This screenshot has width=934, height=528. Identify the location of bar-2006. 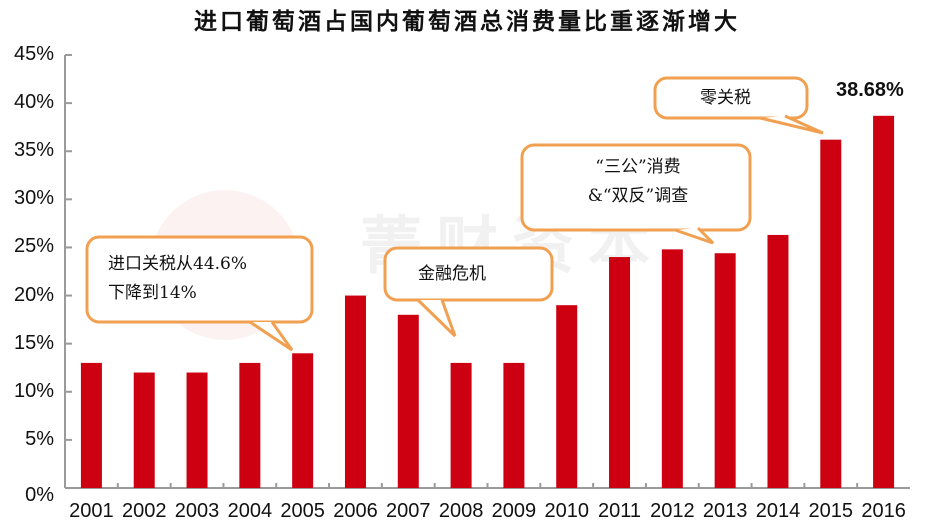
(355, 391).